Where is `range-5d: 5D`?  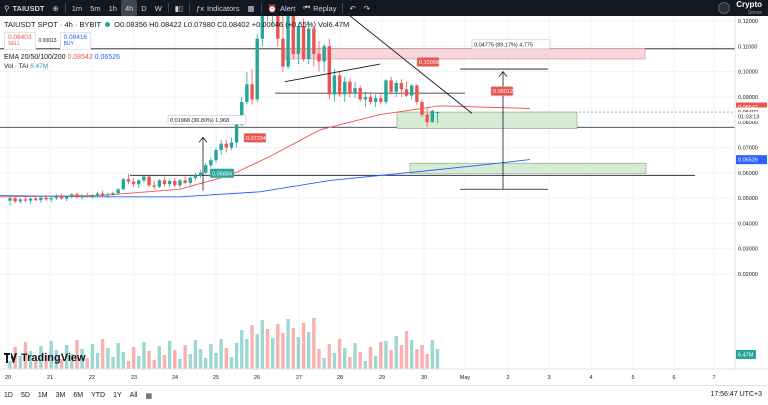 range-5d: 5D is located at coordinates (25, 395).